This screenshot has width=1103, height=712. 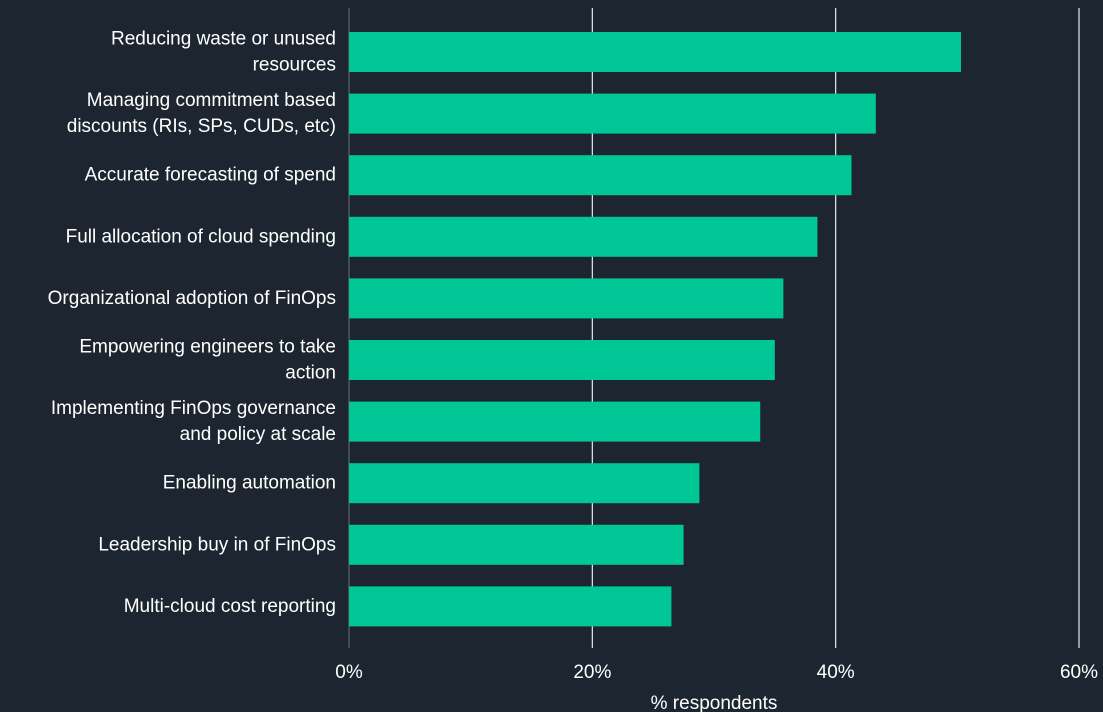 What do you see at coordinates (210, 175) in the screenshot?
I see `category-label: Accurate forecasting of spend` at bounding box center [210, 175].